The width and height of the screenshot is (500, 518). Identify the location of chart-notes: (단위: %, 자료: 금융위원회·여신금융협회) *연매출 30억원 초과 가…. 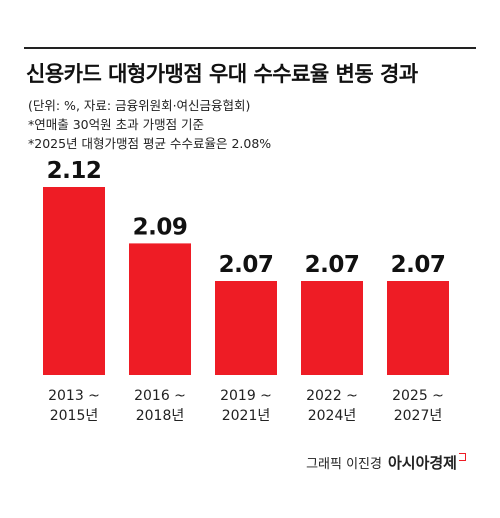
(149, 124).